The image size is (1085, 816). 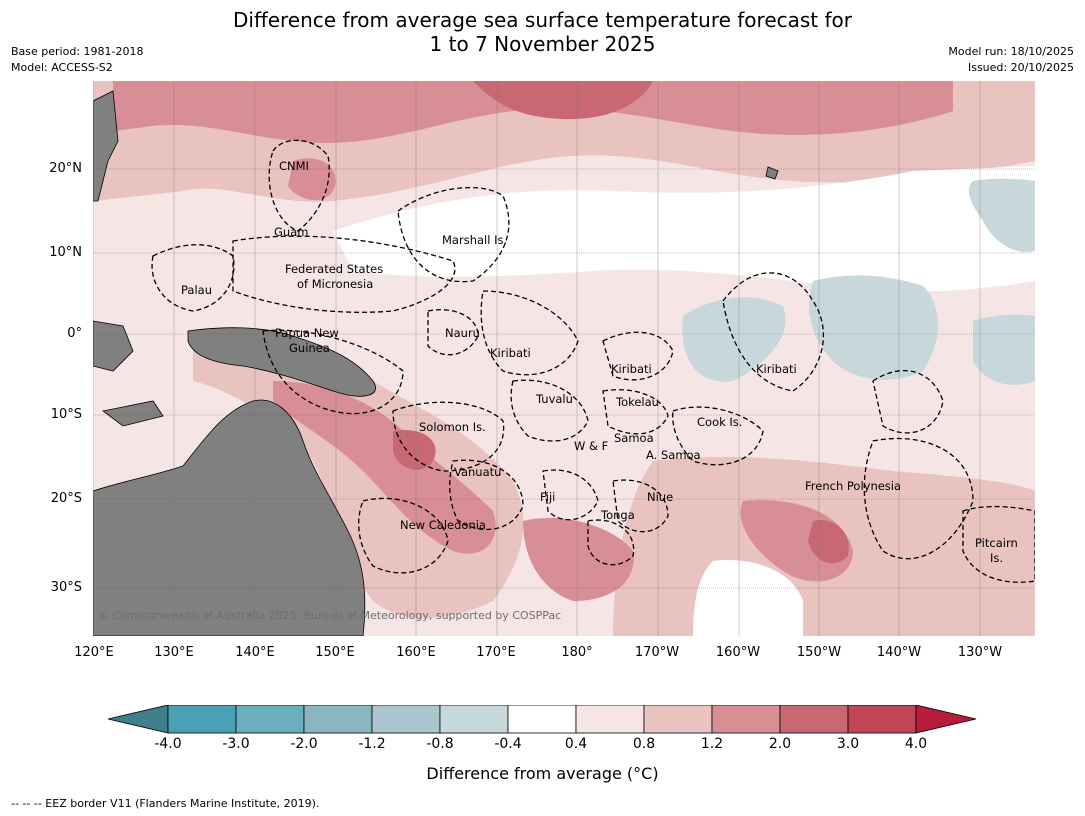 I want to click on lon-label-150e: 150°E, so click(x=335, y=652).